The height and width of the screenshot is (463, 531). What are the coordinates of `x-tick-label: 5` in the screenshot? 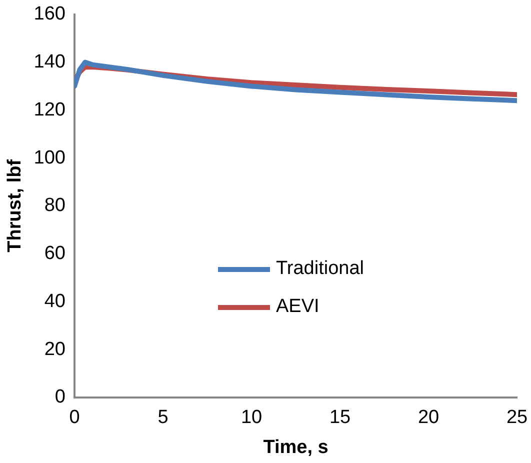 It's located at (163, 417).